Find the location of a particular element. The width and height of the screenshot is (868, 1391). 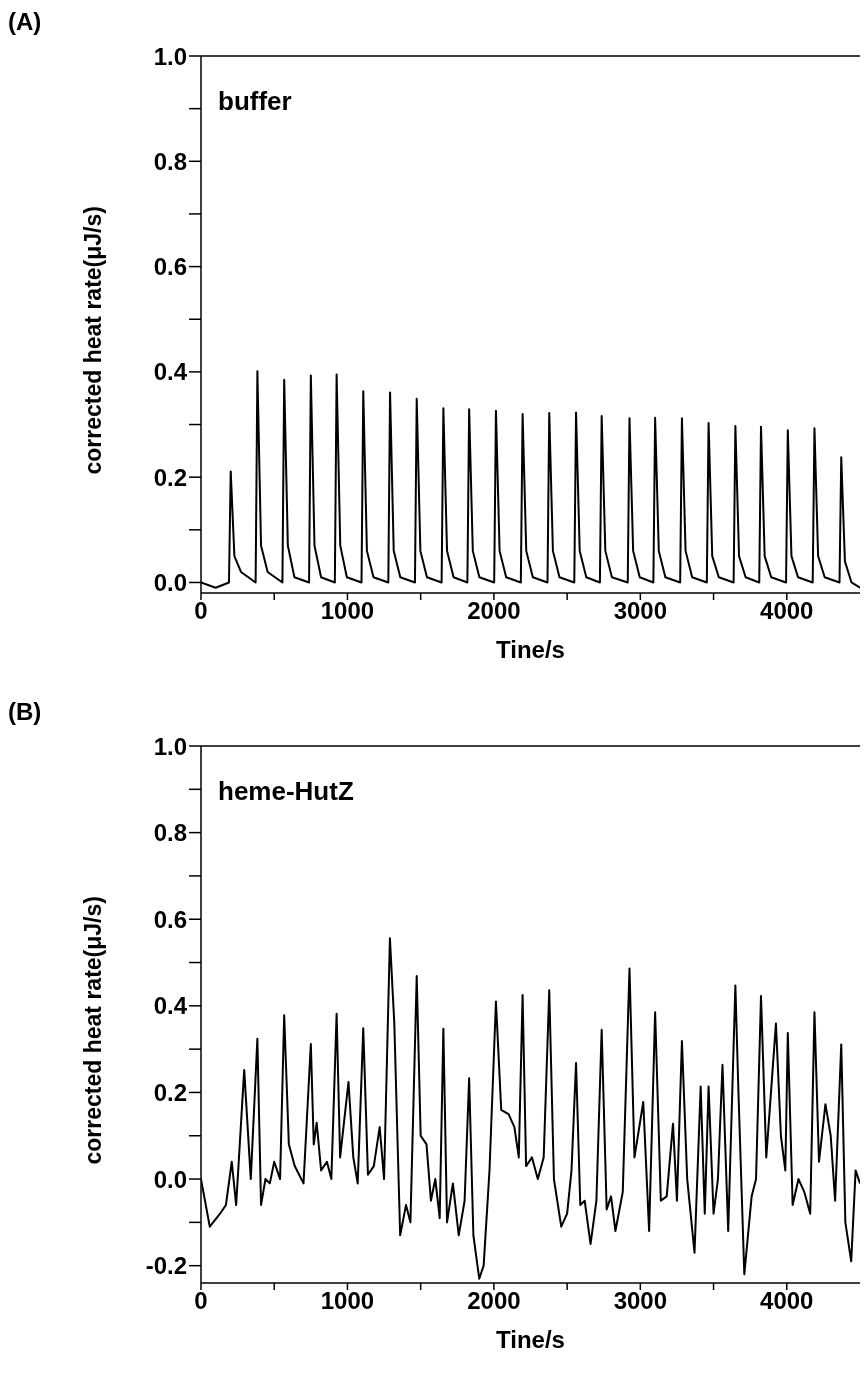

y-tick-label: -0.2 is located at coordinates (166, 1266).